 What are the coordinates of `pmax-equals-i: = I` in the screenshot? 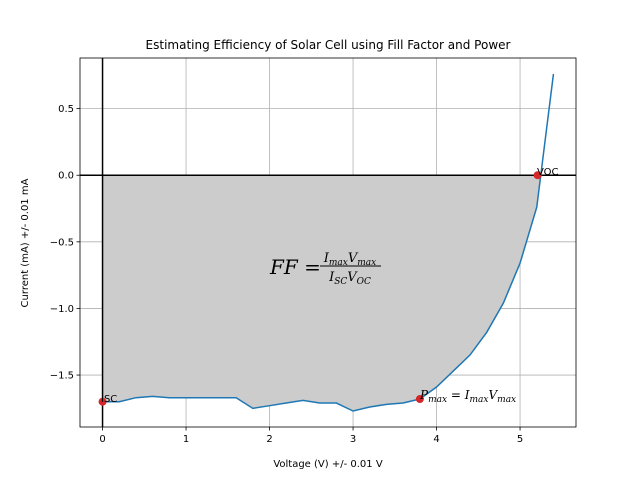 It's located at (458, 395).